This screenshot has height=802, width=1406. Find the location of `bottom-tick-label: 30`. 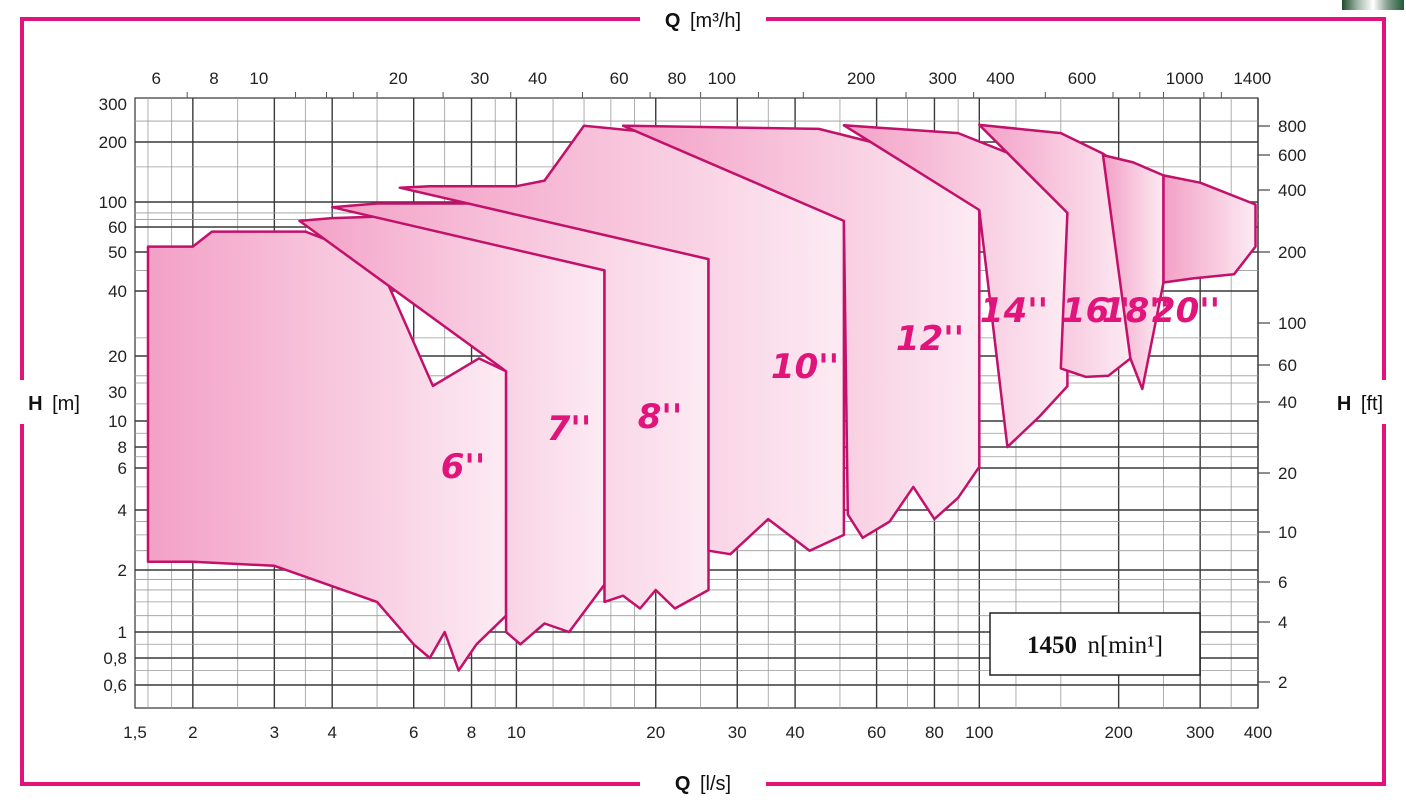

bottom-tick-label: 30 is located at coordinates (737, 732).